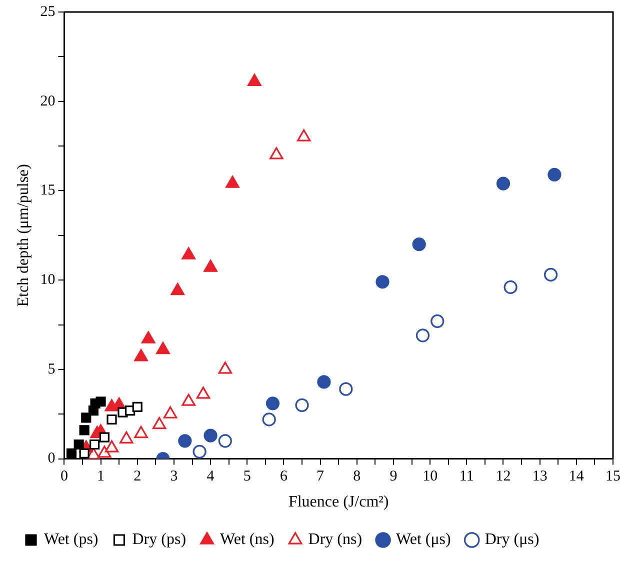  Describe the element at coordinates (64, 476) in the screenshot. I see `x-tick-label: 0` at that location.